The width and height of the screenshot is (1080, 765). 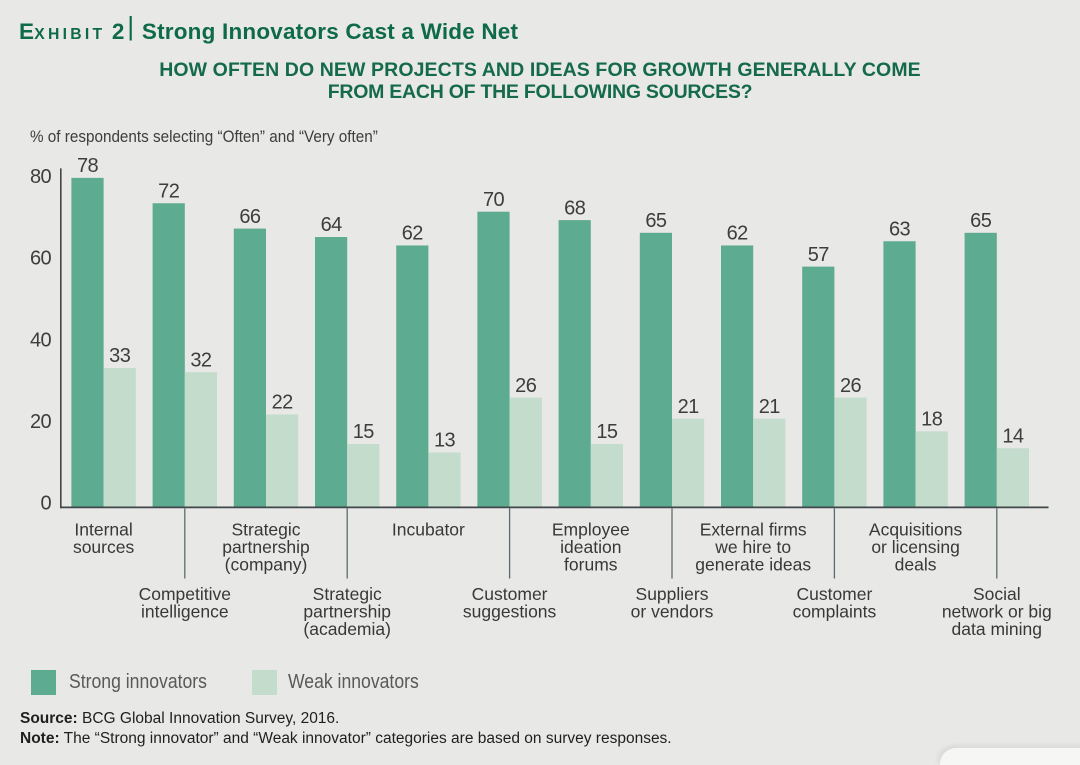 What do you see at coordinates (41, 177) in the screenshot?
I see `svg-text: 80` at bounding box center [41, 177].